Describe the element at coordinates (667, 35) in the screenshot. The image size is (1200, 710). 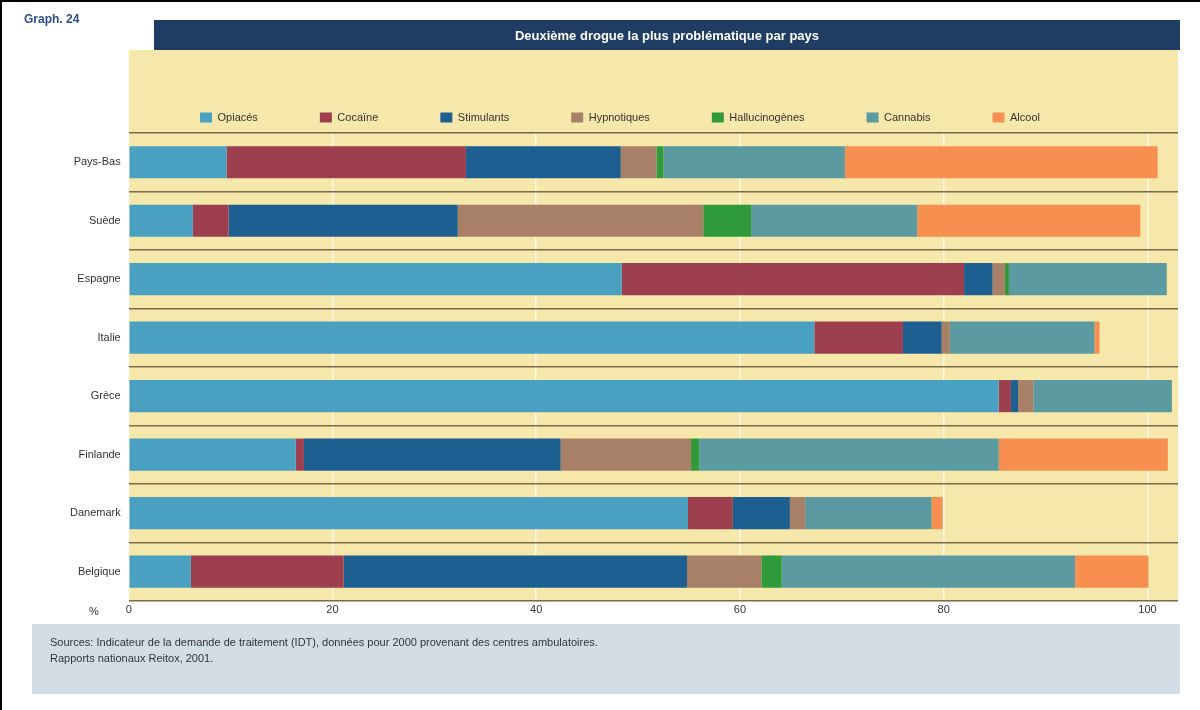
I see `chart-title: Deuxième drogue la plus problématique par pays` at that location.